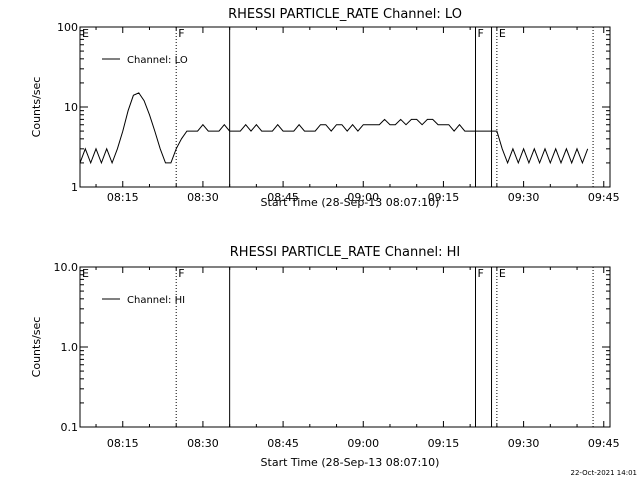 The width and height of the screenshot is (640, 480). Describe the element at coordinates (74, 187) in the screenshot. I see `y-tick-label: 1` at that location.